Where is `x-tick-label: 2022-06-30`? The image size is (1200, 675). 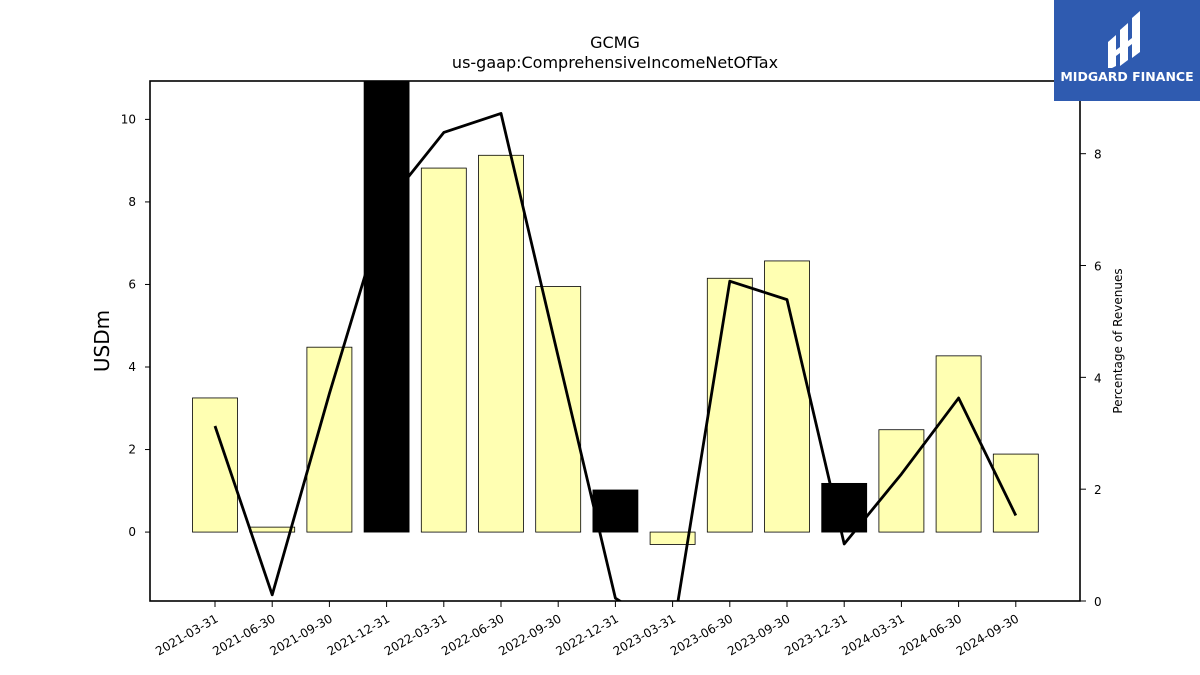 x-tick-label: 2022-06-30 is located at coordinates (472, 634).